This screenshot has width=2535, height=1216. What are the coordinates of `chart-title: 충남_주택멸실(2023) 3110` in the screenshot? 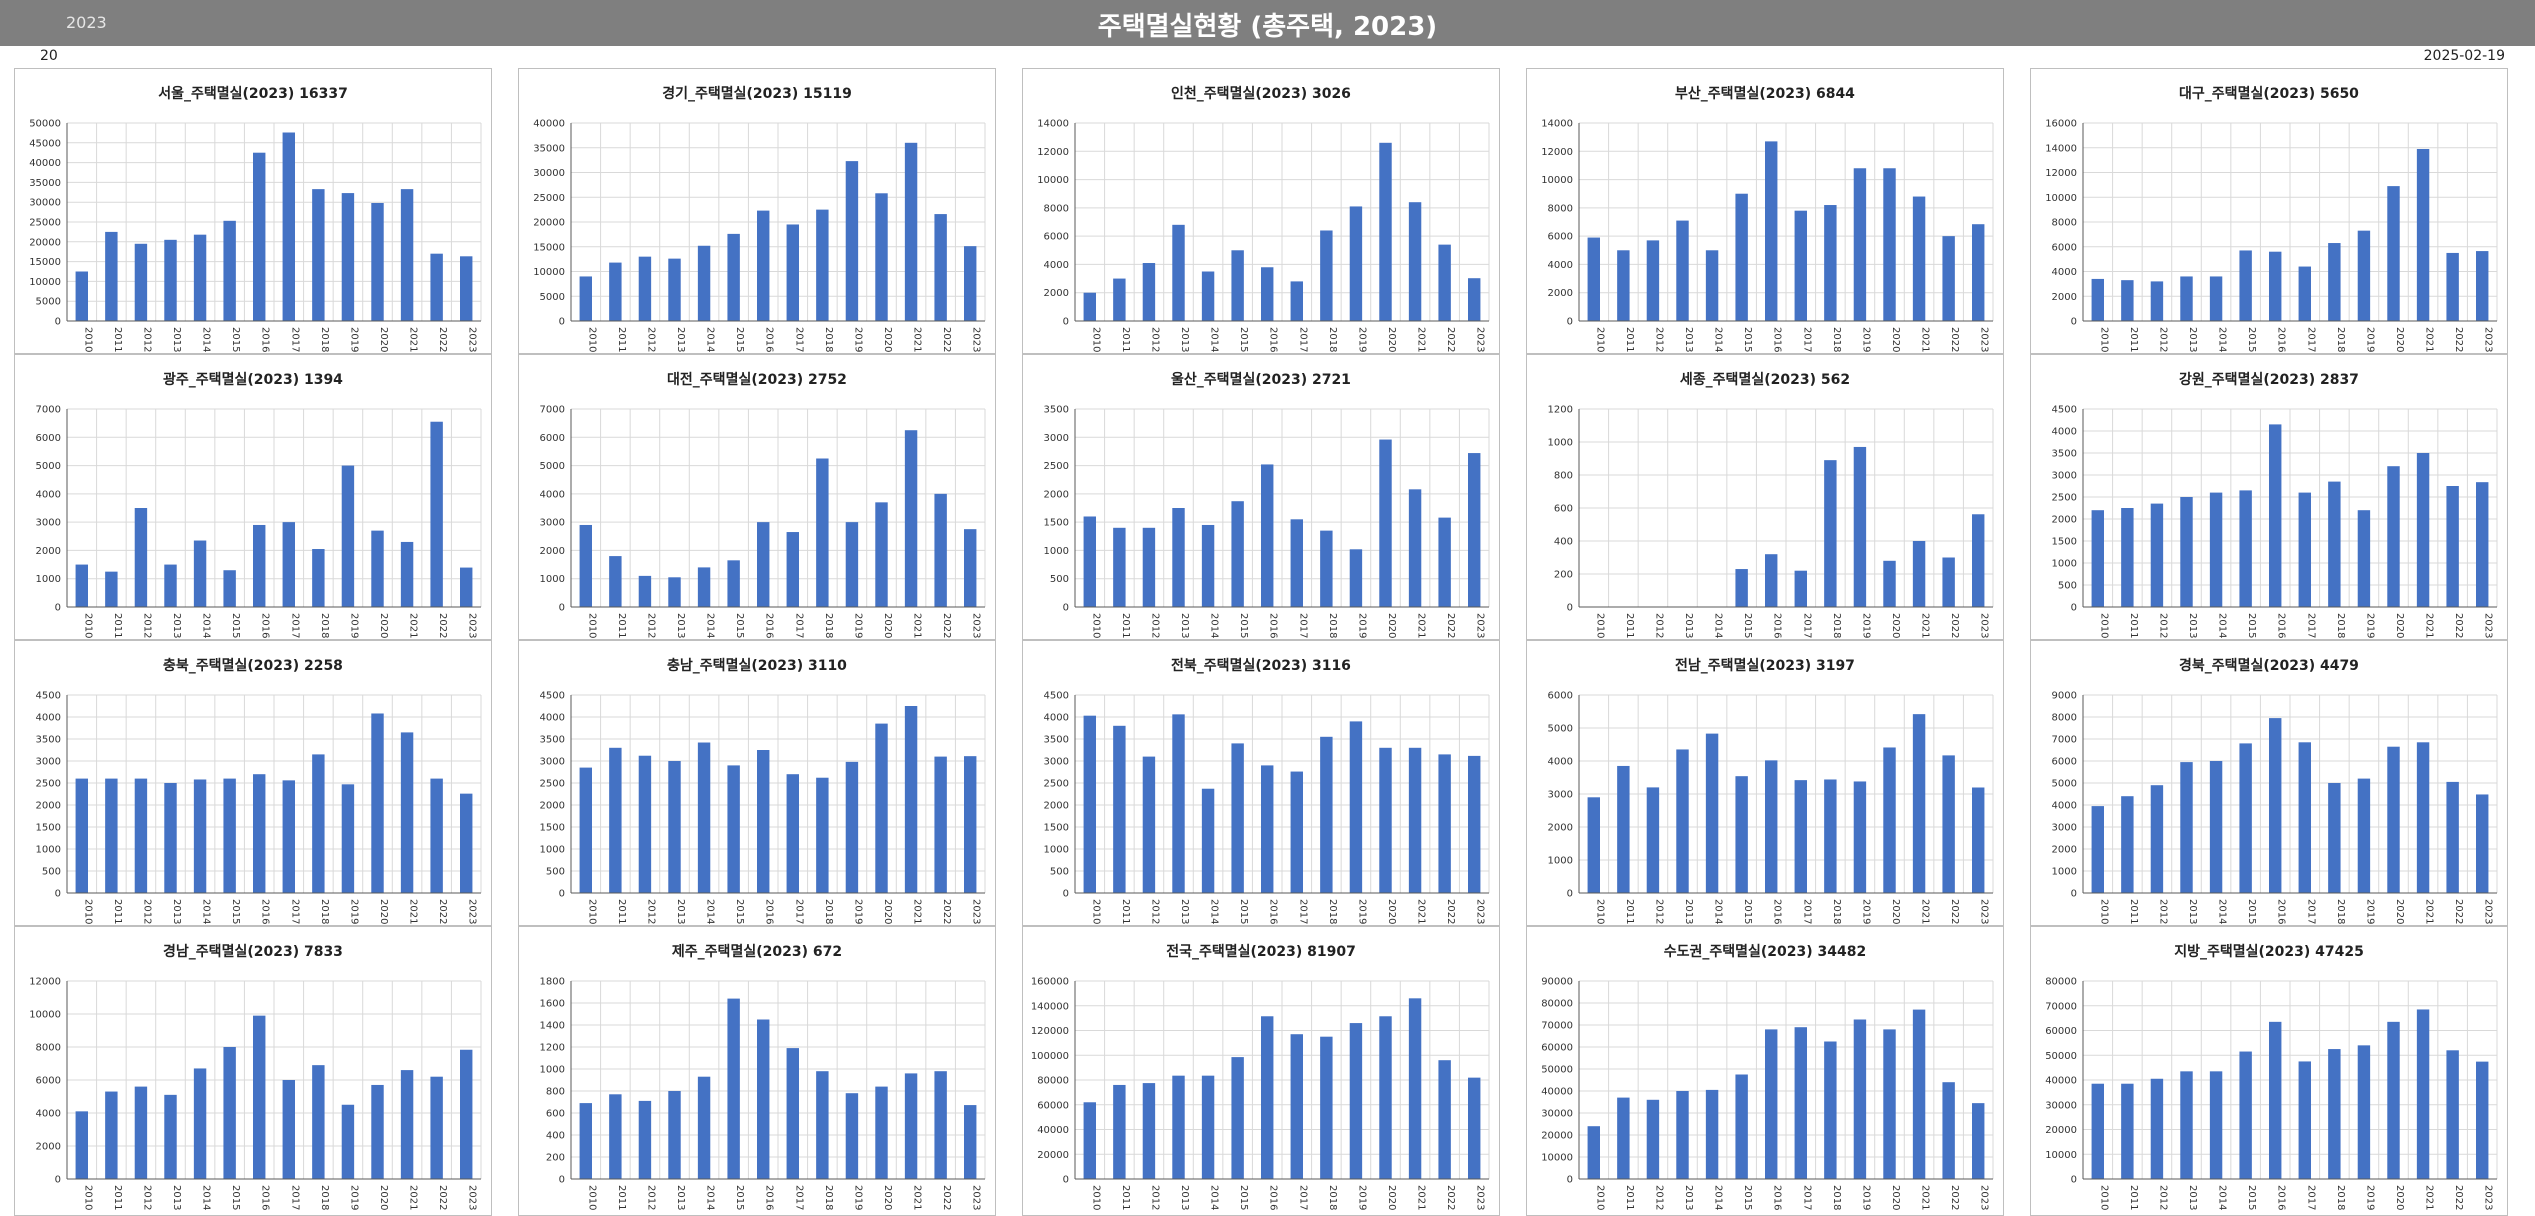 It's located at (757, 666).